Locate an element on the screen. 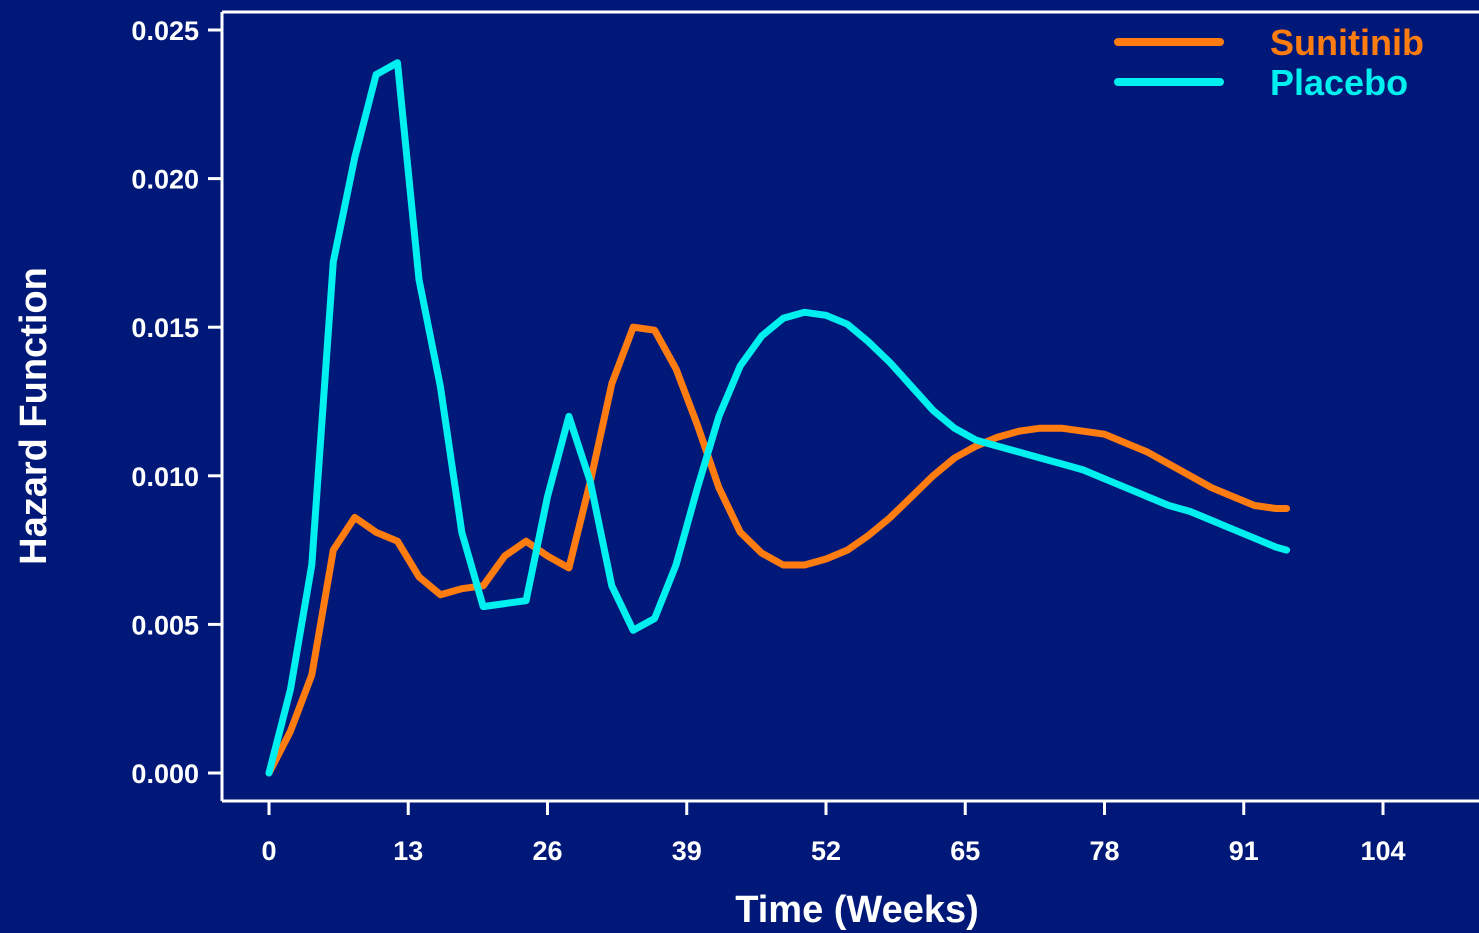  y-tick-label: 0.020 is located at coordinates (165, 180).